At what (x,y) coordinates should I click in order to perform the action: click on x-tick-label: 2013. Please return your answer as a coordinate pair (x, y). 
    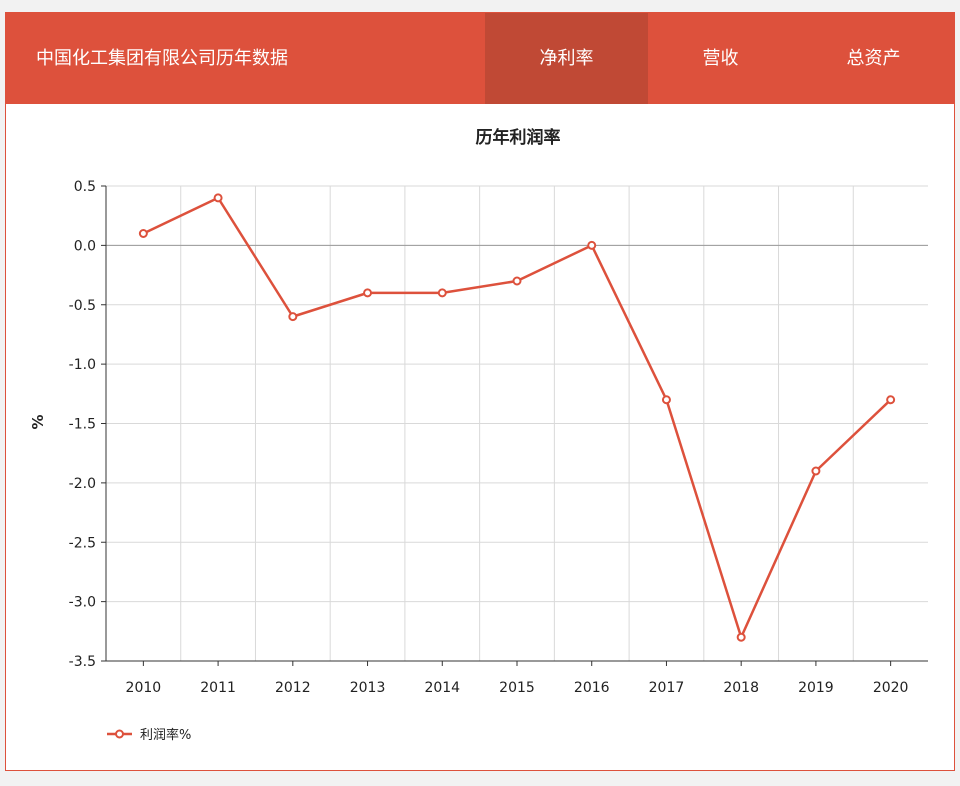
    Looking at the image, I should click on (368, 688).